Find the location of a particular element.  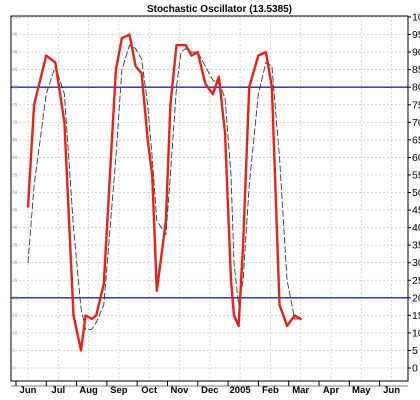

x-tick-label: Aug is located at coordinates (88, 390).